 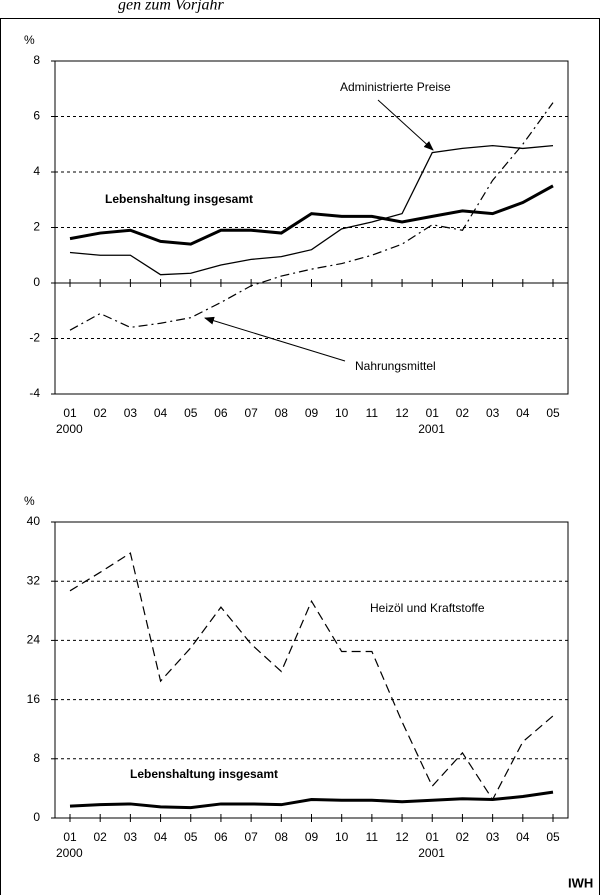 I want to click on series-label: Administrierte Preise, so click(x=395, y=87).